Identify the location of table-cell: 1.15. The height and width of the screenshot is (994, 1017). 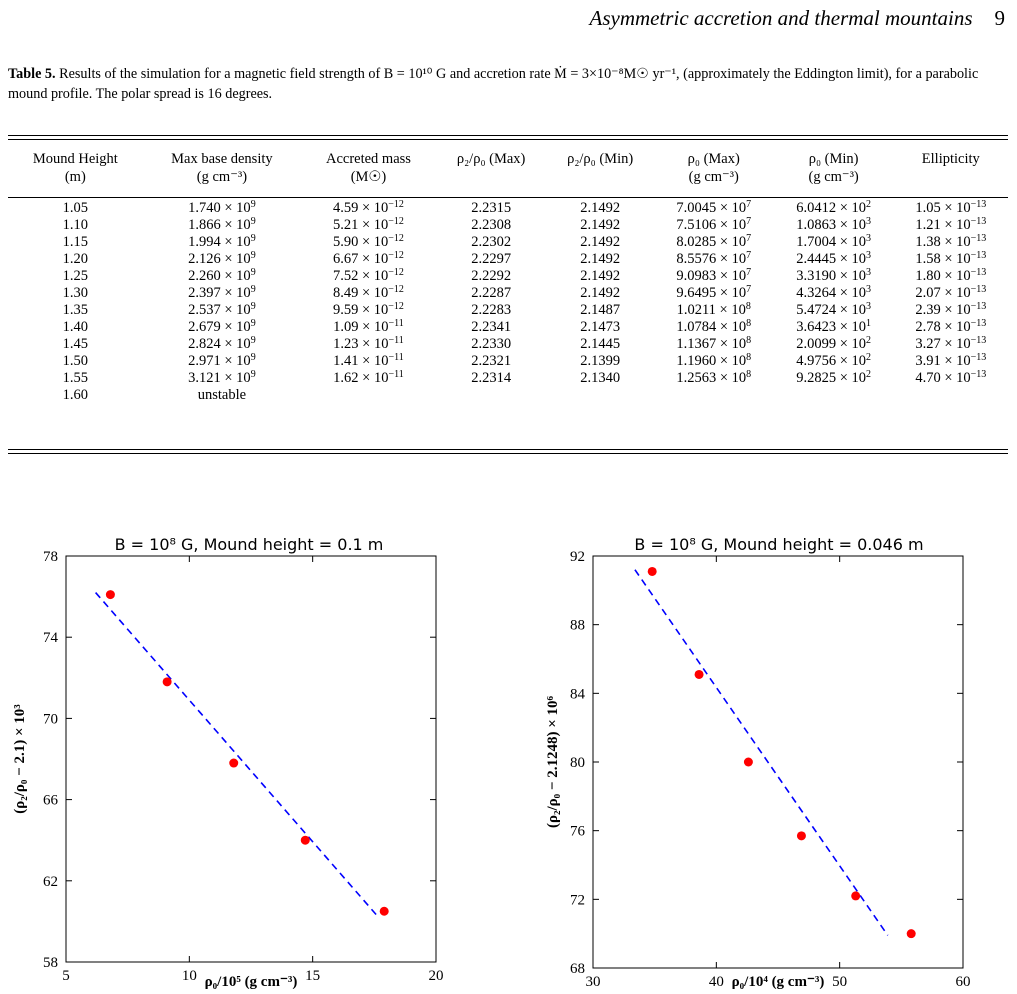
(75, 242).